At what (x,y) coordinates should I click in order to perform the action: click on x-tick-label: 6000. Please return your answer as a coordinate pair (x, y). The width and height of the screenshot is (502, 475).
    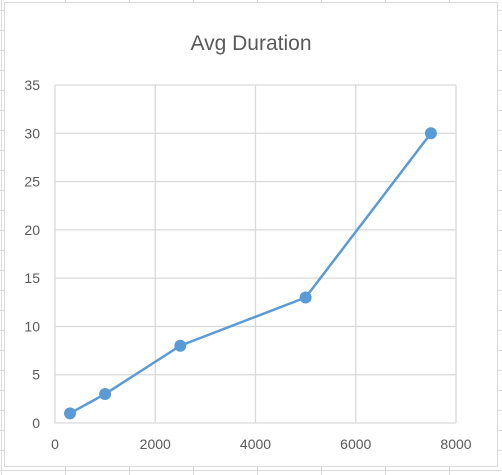
    Looking at the image, I should click on (355, 444).